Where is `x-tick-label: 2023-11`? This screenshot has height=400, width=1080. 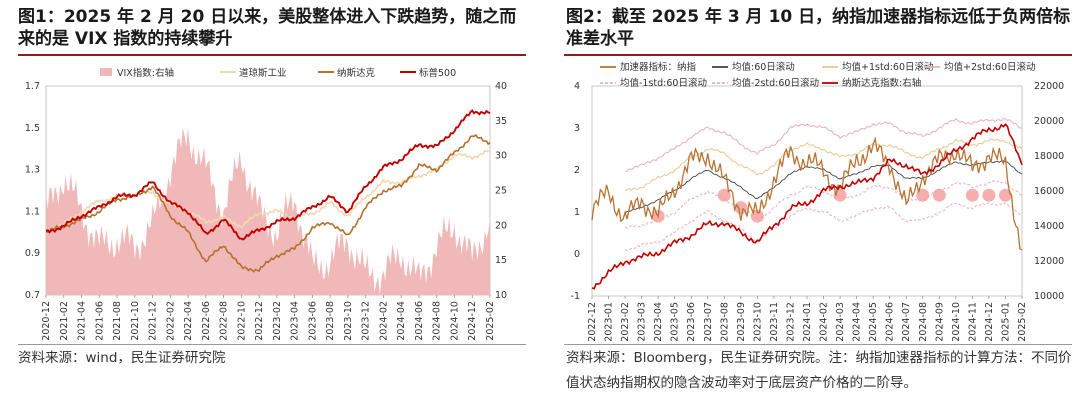
x-tick-label: 2023-11 is located at coordinates (774, 322).